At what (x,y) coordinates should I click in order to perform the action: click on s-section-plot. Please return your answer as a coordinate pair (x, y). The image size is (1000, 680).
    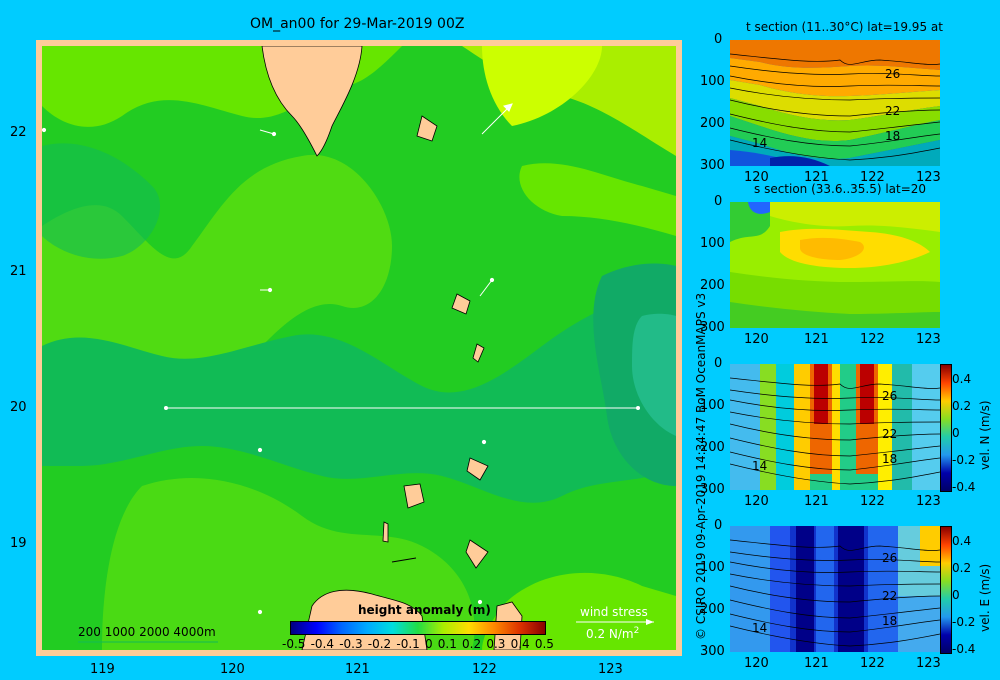
    Looking at the image, I should click on (835, 265).